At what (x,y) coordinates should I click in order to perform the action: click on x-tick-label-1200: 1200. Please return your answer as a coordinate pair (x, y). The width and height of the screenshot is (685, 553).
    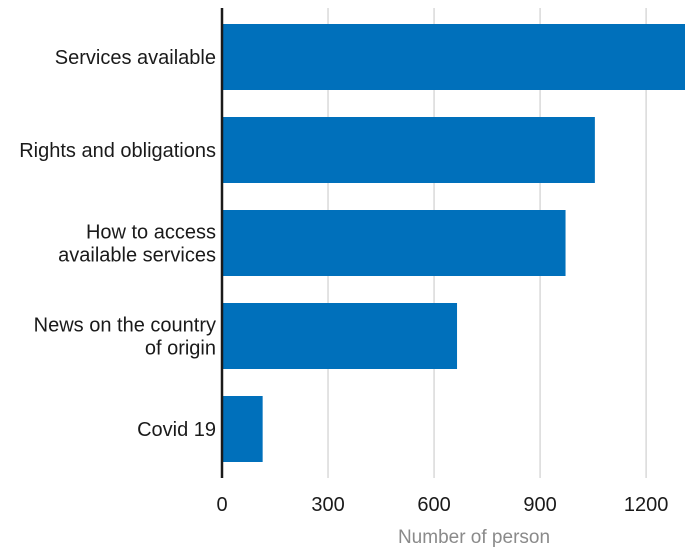
    Looking at the image, I should click on (646, 505).